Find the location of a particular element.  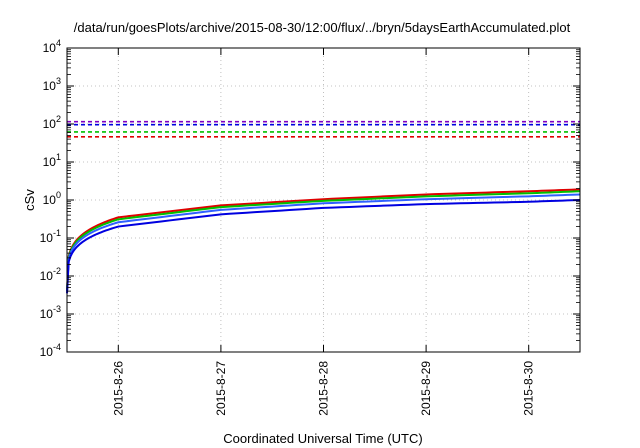

x-tick-label: 2015-8-27 is located at coordinates (221, 388).